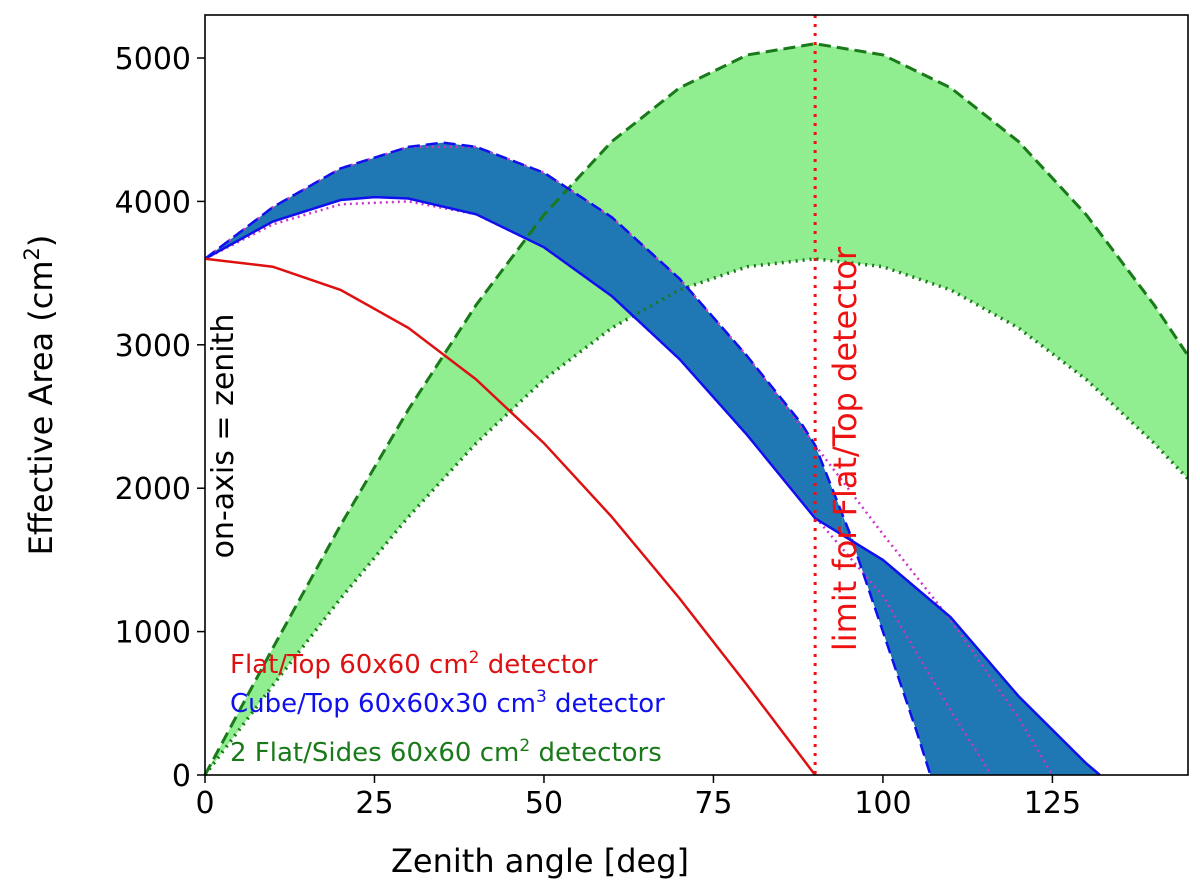 The height and width of the screenshot is (890, 1200). I want to click on x-tick-label: 50, so click(544, 803).